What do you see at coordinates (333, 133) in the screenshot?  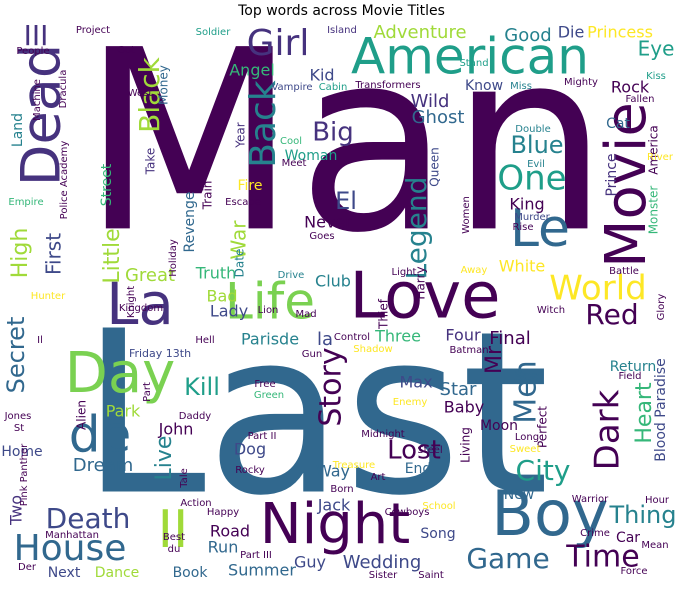 I see `word-big: Big` at bounding box center [333, 133].